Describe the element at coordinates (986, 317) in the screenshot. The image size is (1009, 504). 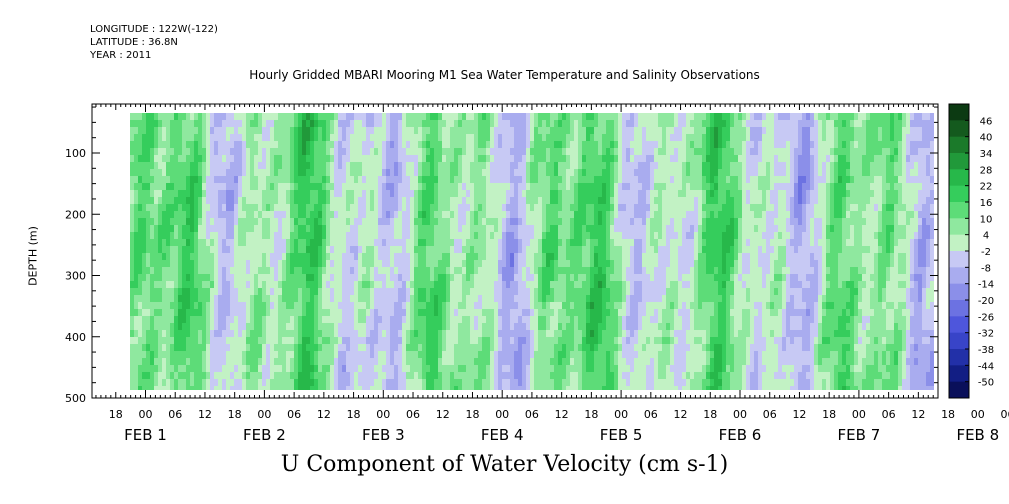
I see `colorbar-label: -26` at that location.